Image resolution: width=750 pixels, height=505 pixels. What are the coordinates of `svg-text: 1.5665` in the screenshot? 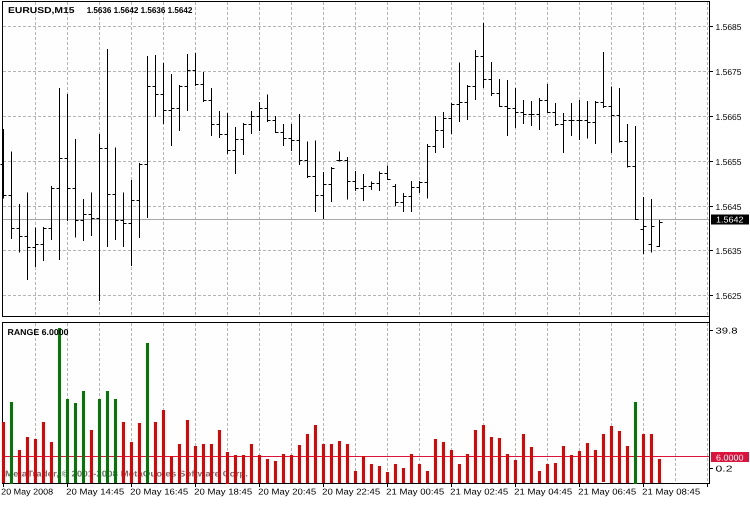 It's located at (729, 117).